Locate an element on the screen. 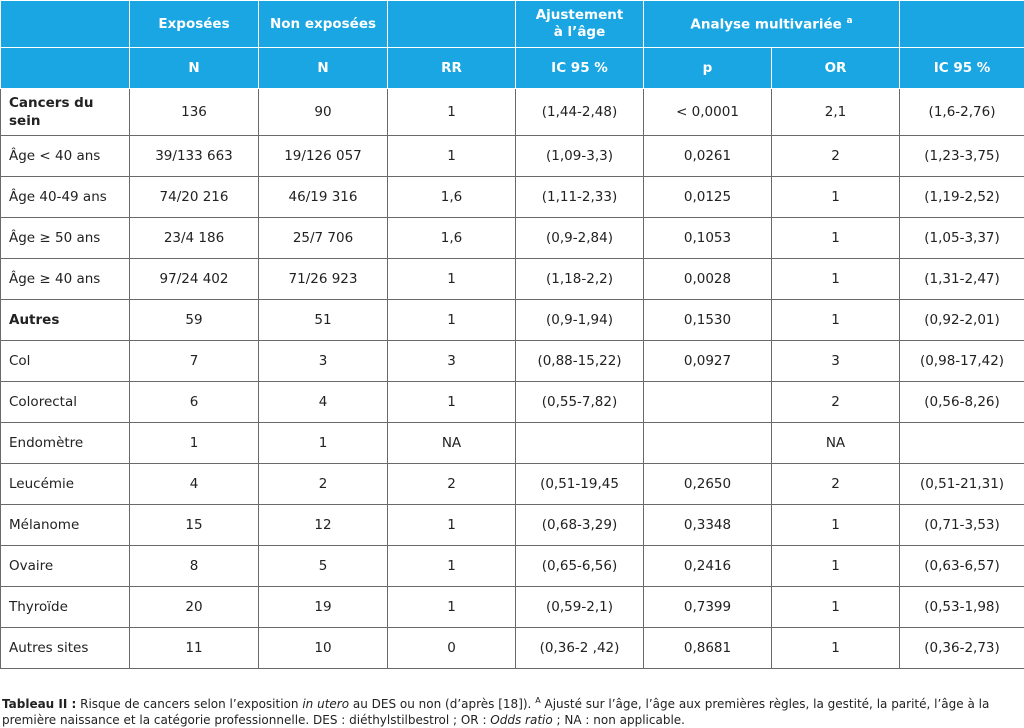 The width and height of the screenshot is (1024, 728). table-cell: < 0,0001 is located at coordinates (707, 112).